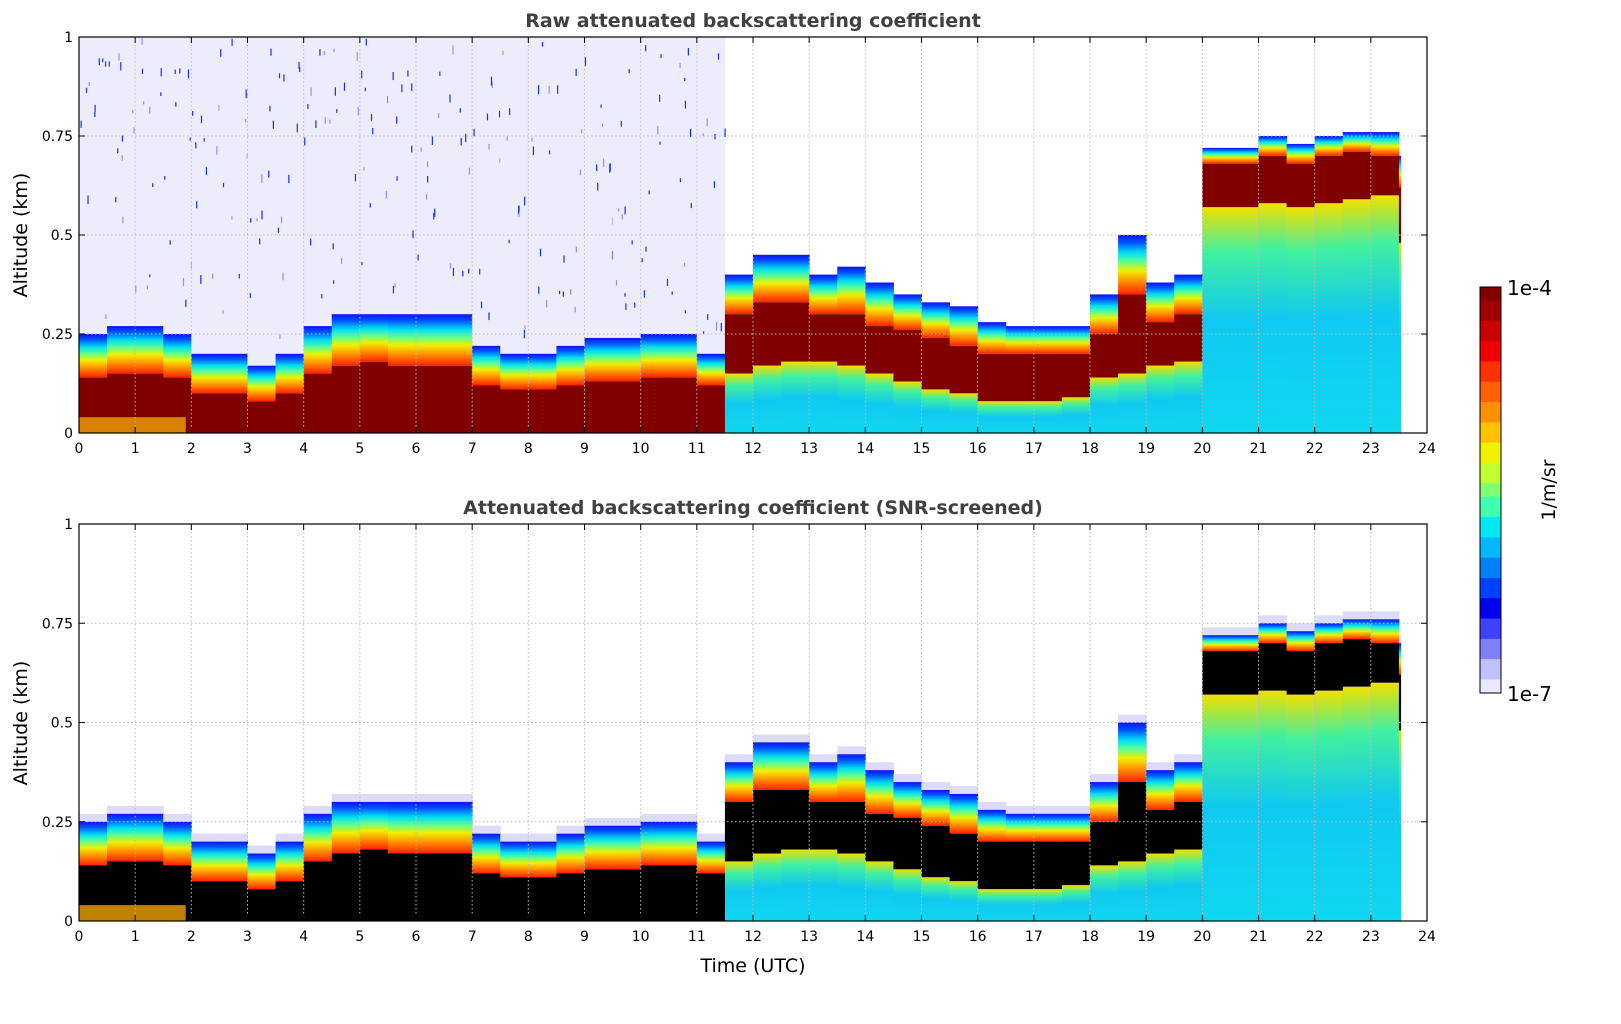 The height and width of the screenshot is (1024, 1621). I want to click on colorbar-frame, so click(1490, 490).